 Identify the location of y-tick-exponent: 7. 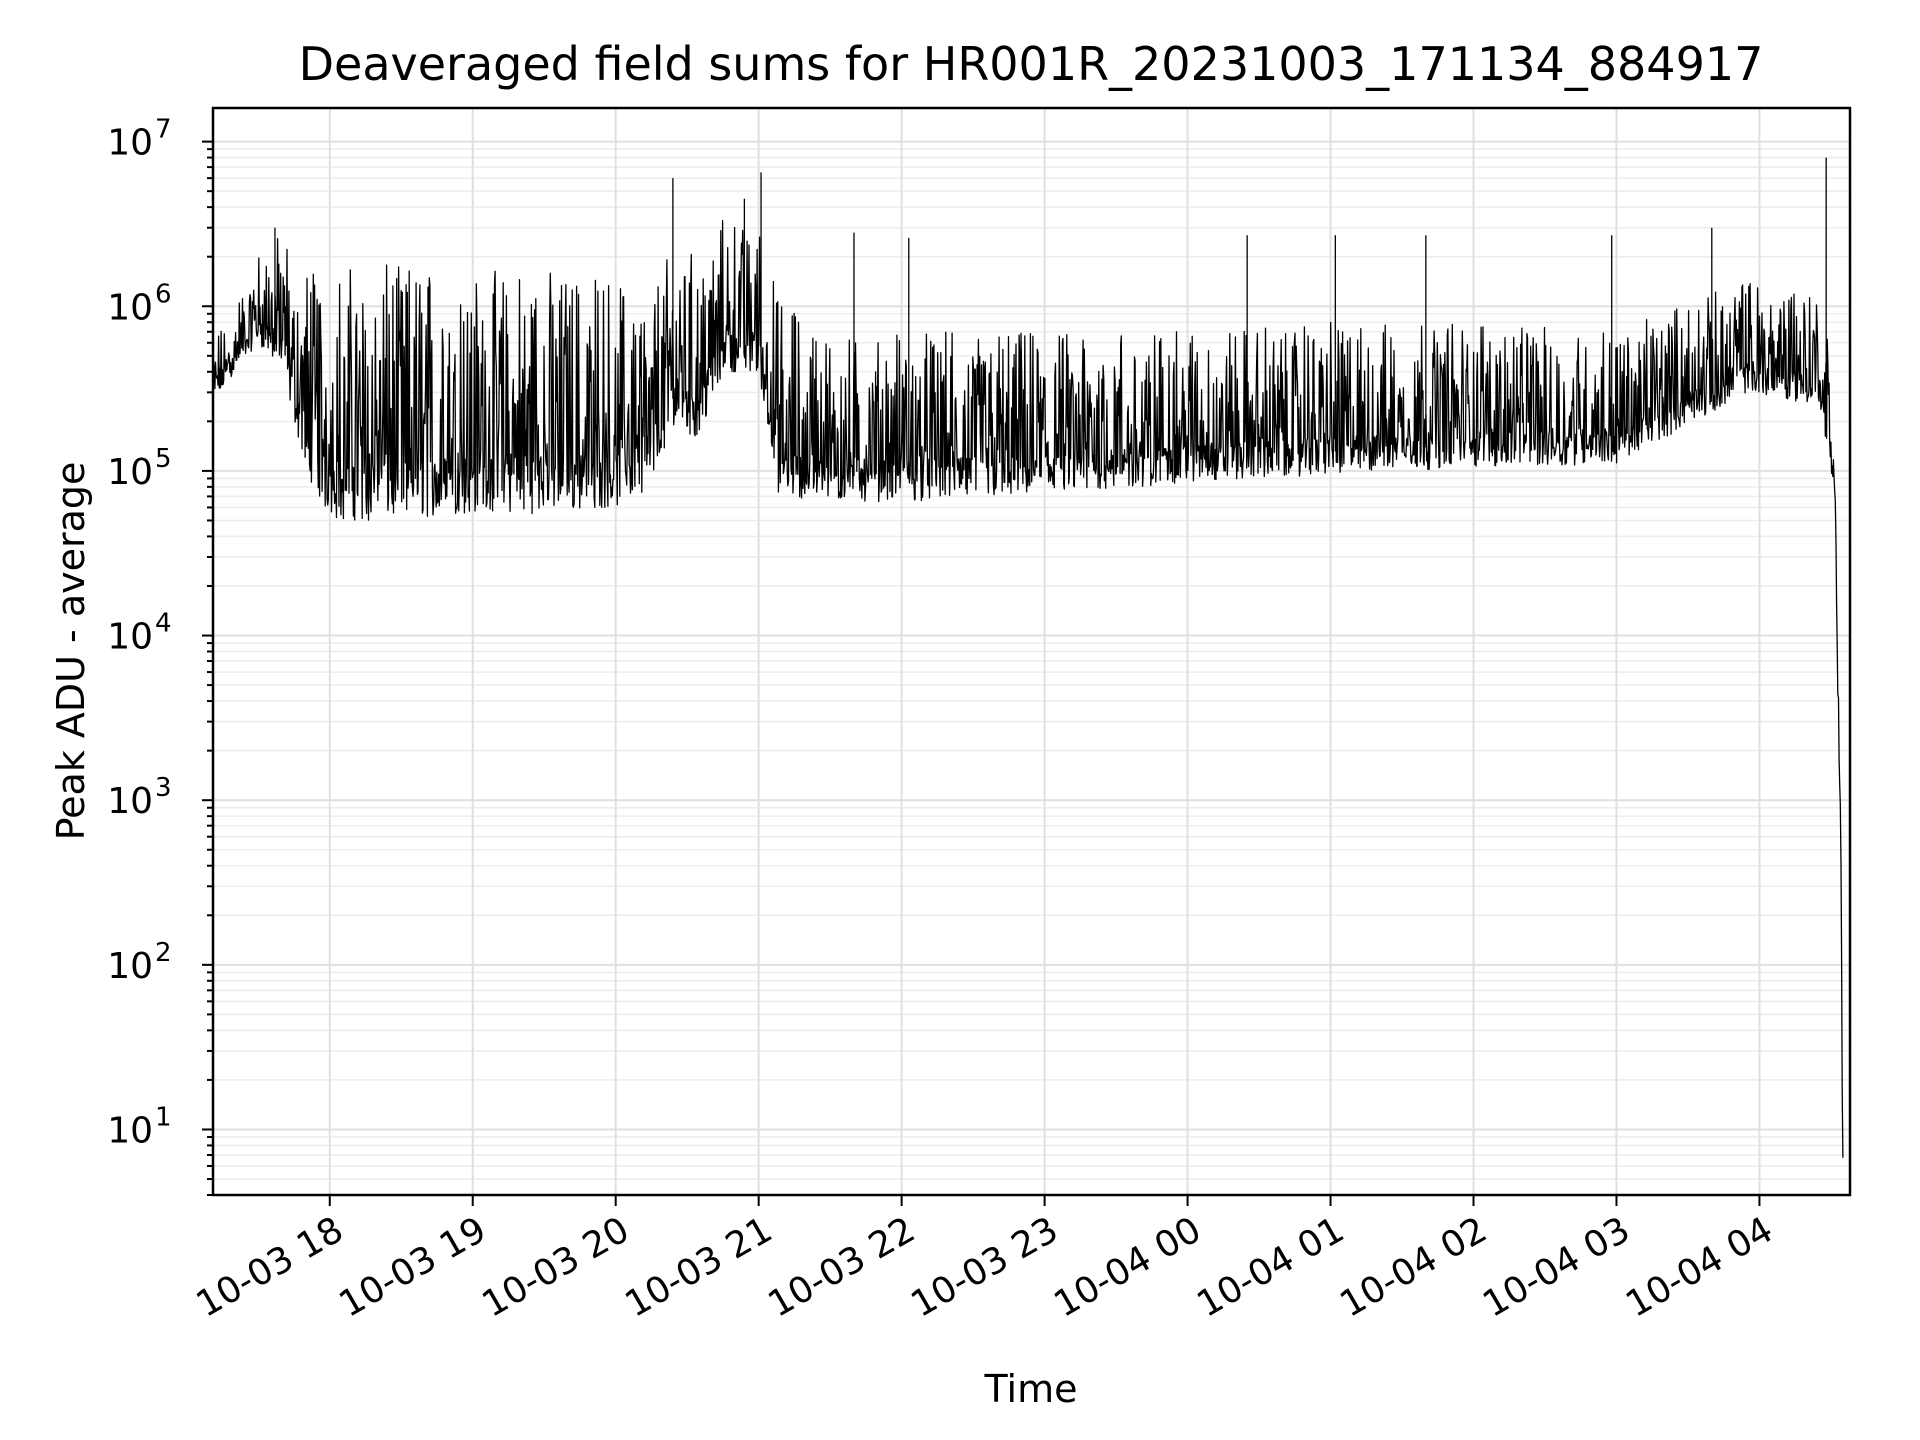
(163, 130).